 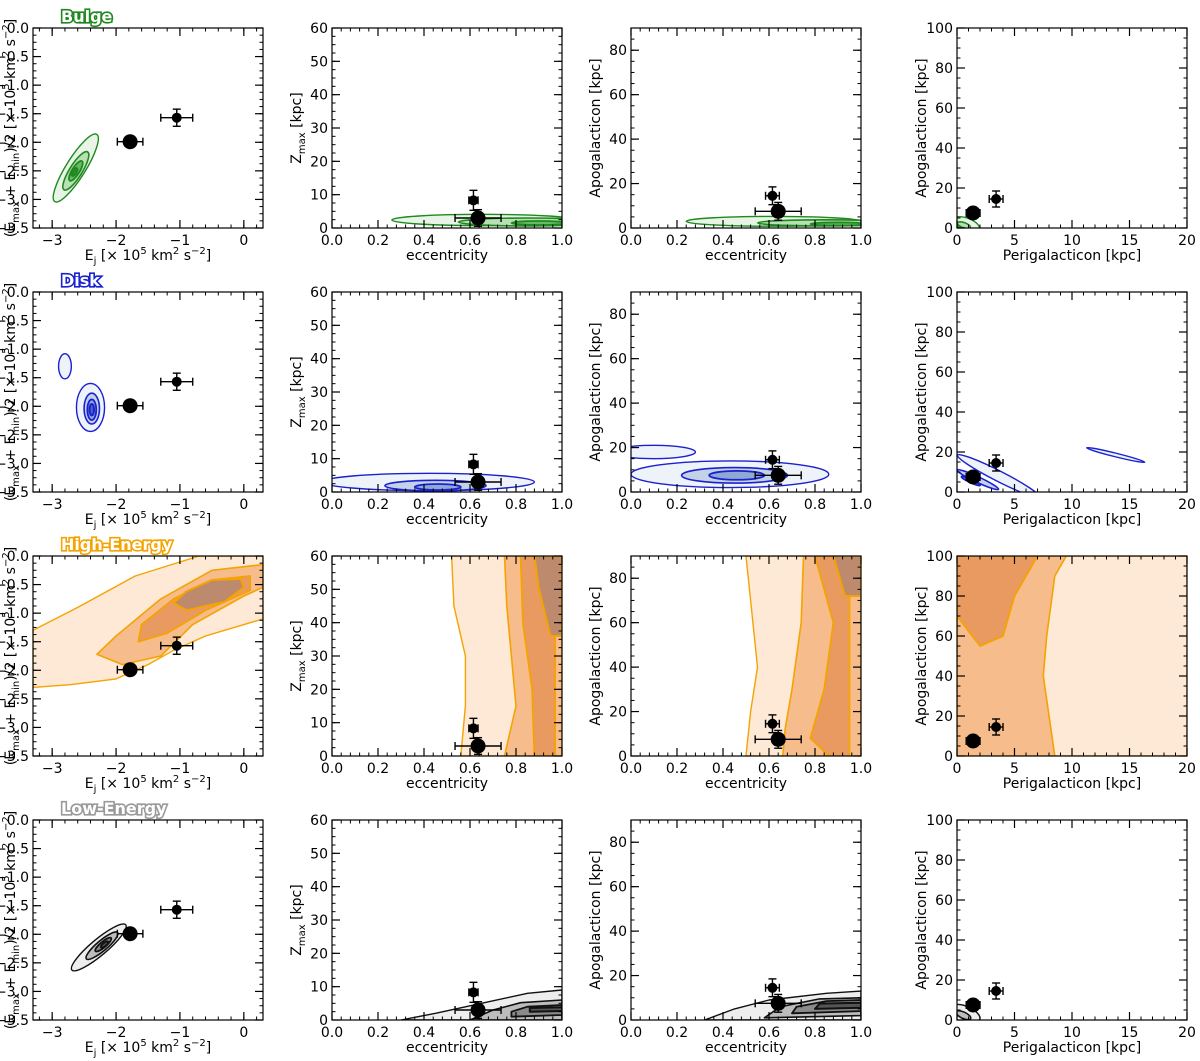 I want to click on y-tick-label: 100, so click(x=939, y=821).